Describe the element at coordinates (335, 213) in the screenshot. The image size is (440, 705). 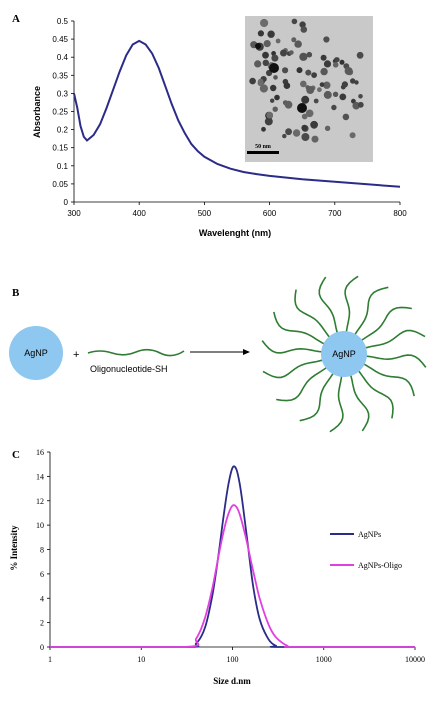
I see `uv-x-tick-label: 700` at that location.